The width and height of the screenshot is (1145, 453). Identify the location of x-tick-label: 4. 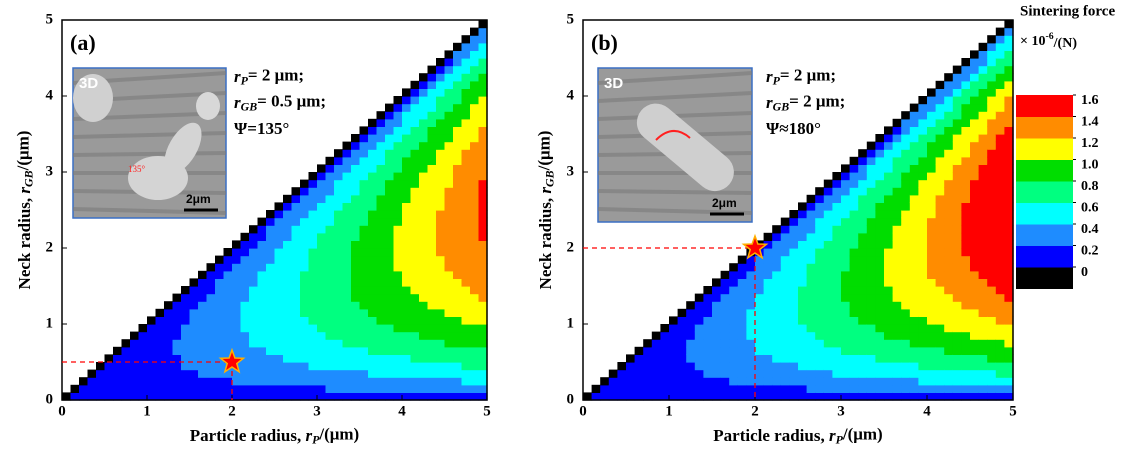
(402, 411).